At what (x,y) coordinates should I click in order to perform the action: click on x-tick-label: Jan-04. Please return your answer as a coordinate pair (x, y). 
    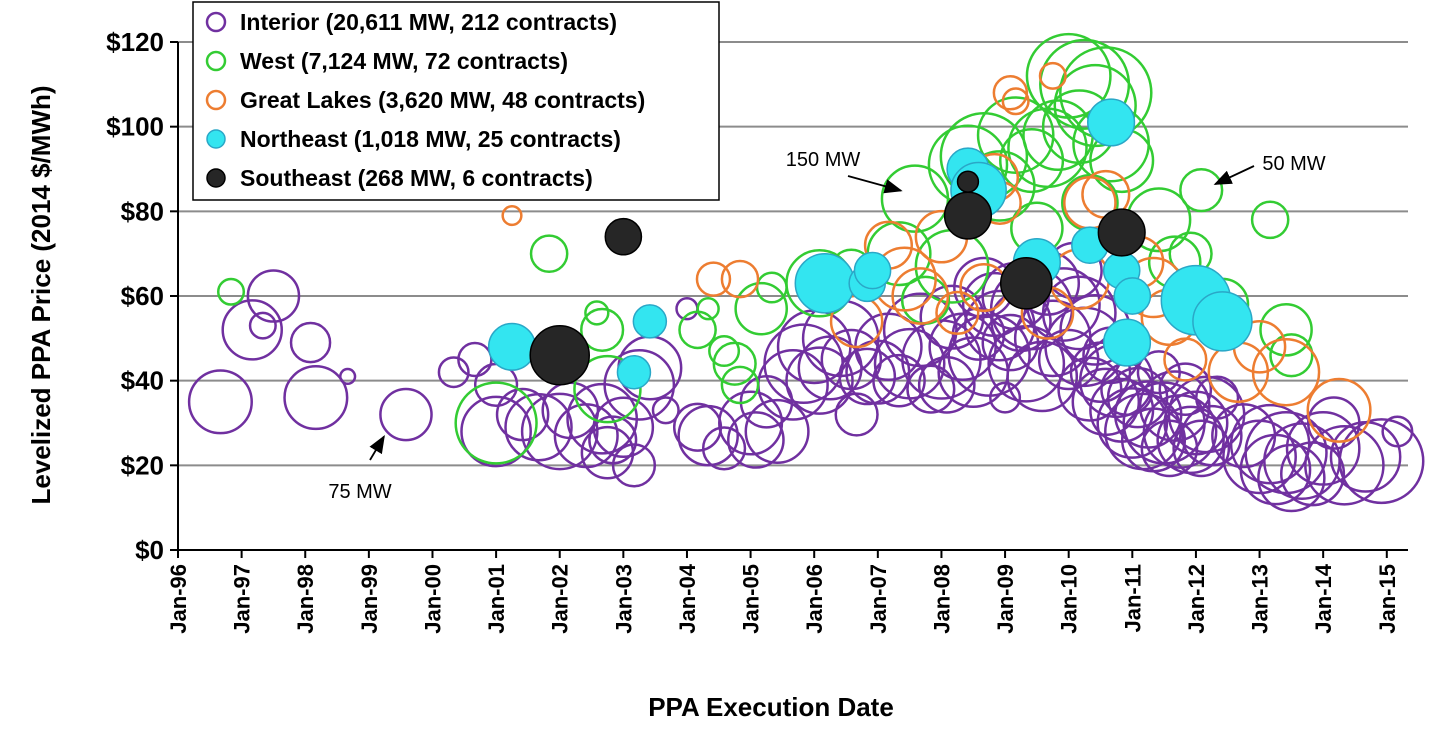
    Looking at the image, I should click on (687, 598).